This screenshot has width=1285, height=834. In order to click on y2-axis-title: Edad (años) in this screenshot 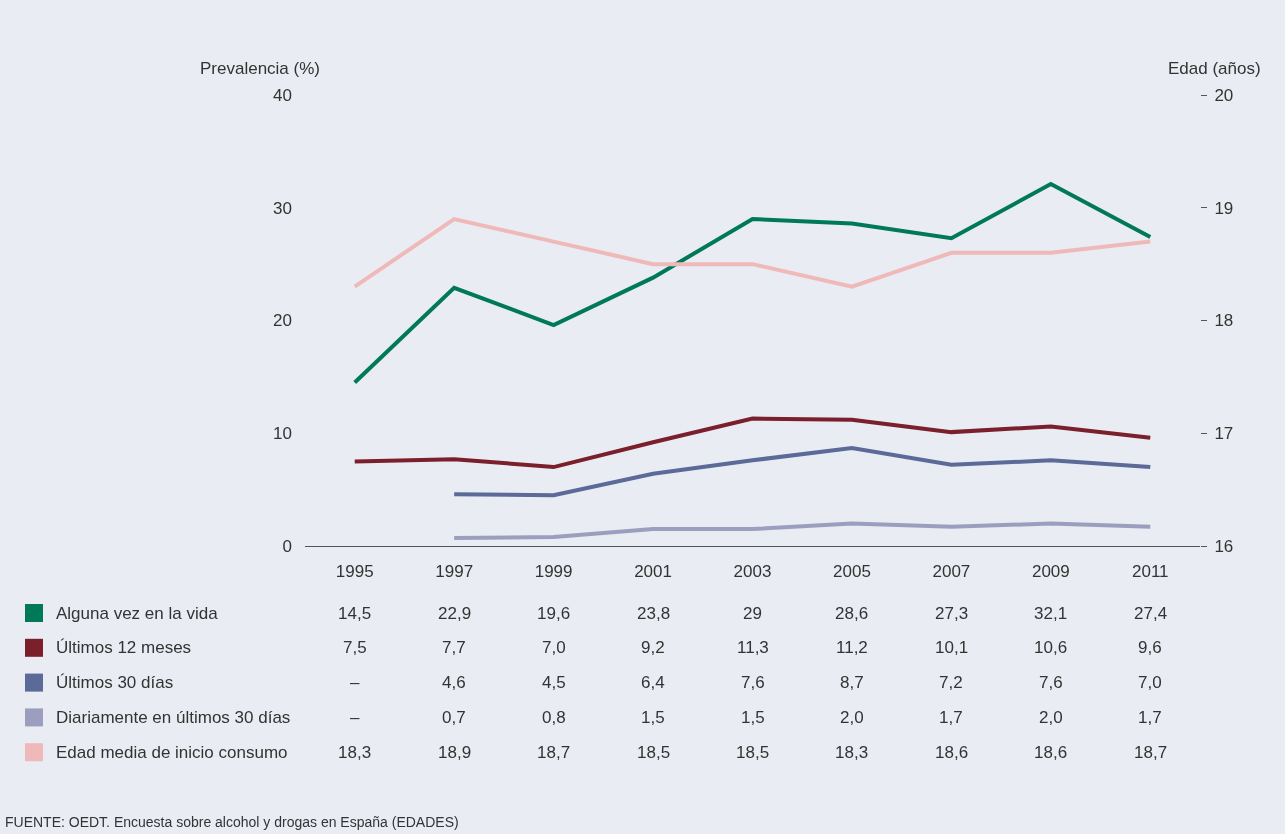, I will do `click(1214, 68)`.